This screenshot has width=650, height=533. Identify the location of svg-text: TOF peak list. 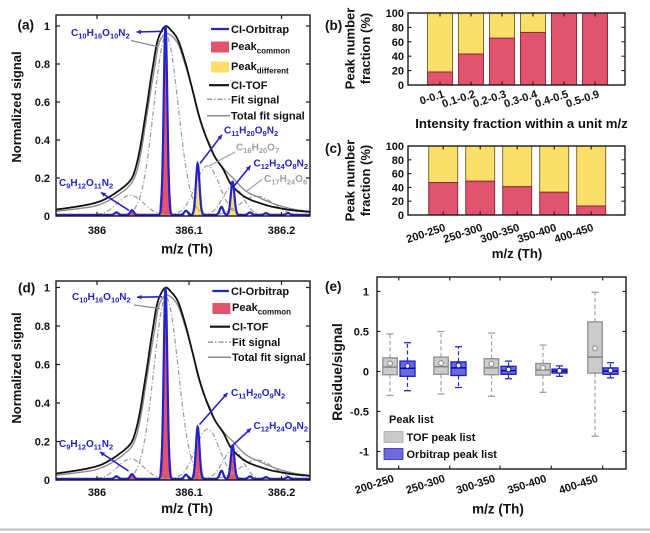
(441, 438).